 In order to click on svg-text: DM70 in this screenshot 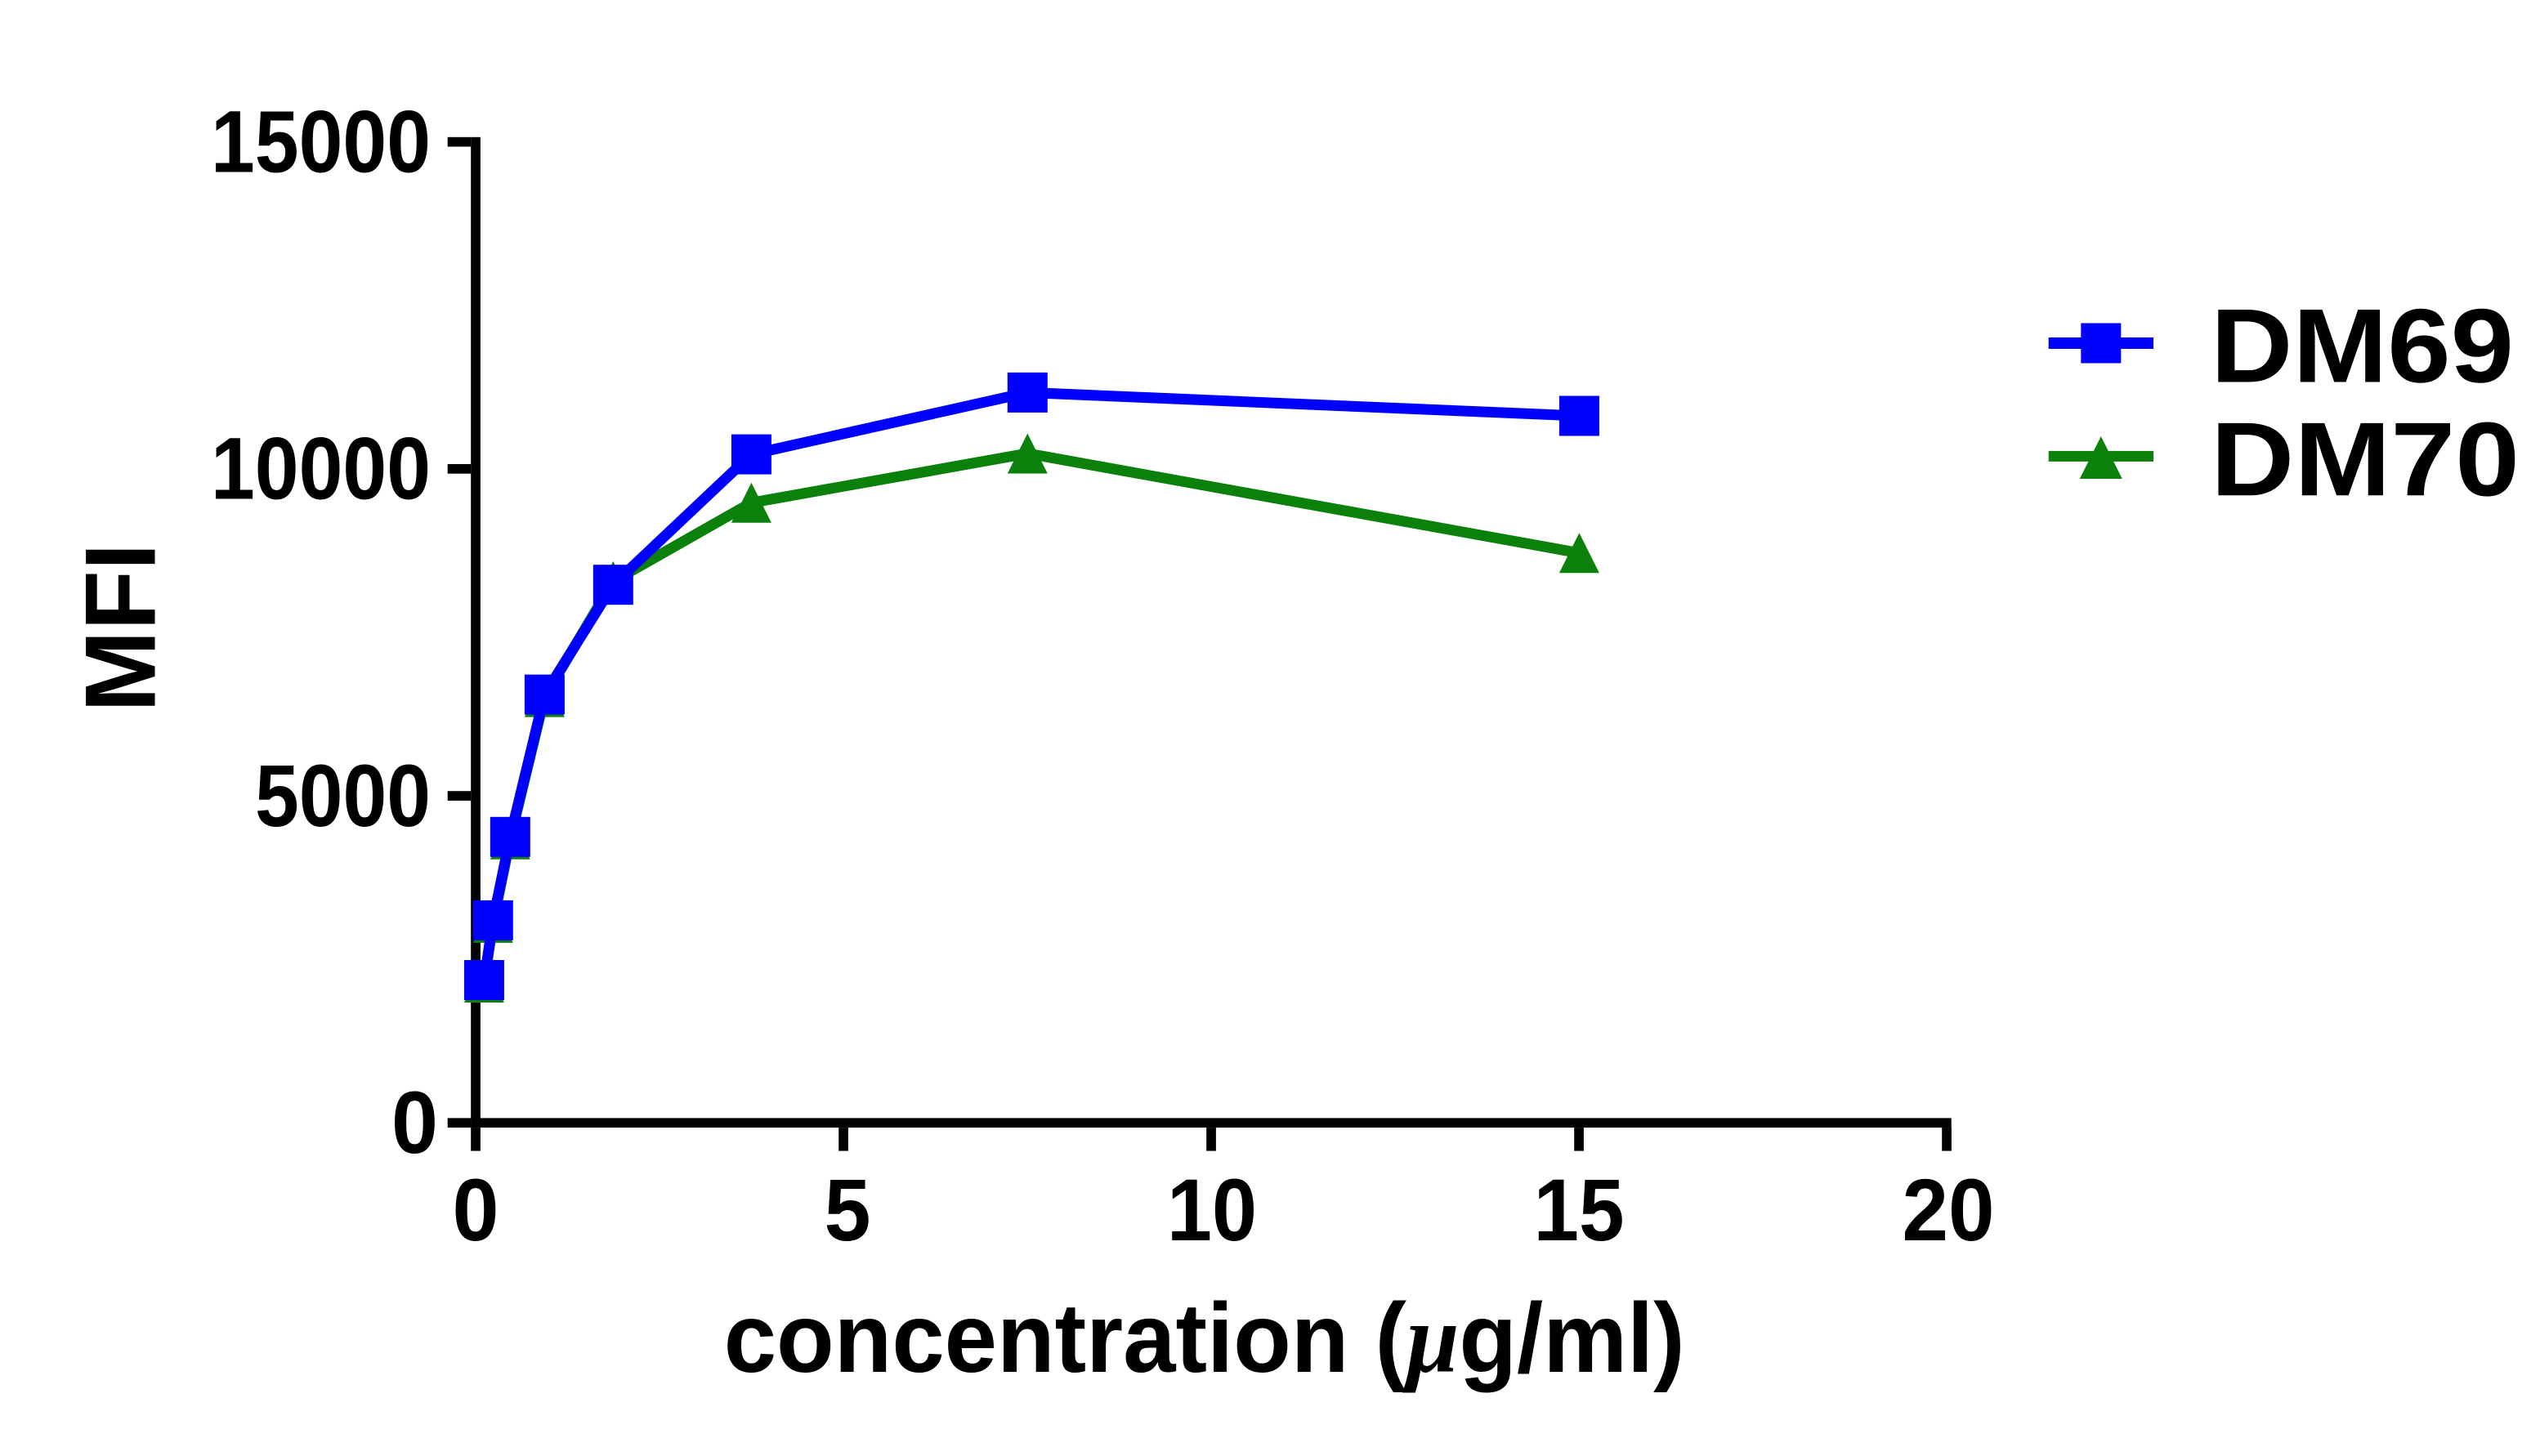, I will do `click(2365, 459)`.